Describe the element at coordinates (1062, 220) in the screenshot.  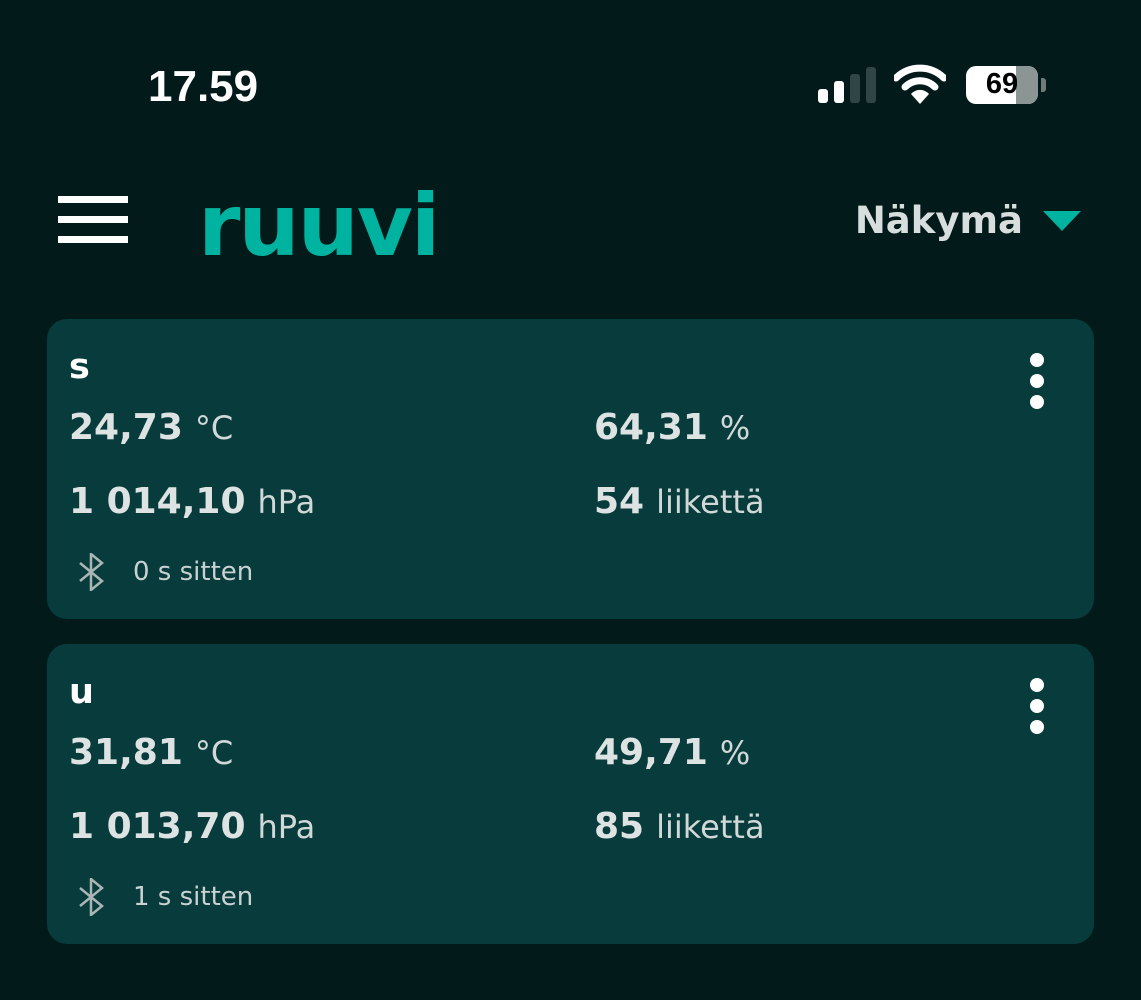
I see `caret-down-icon` at that location.